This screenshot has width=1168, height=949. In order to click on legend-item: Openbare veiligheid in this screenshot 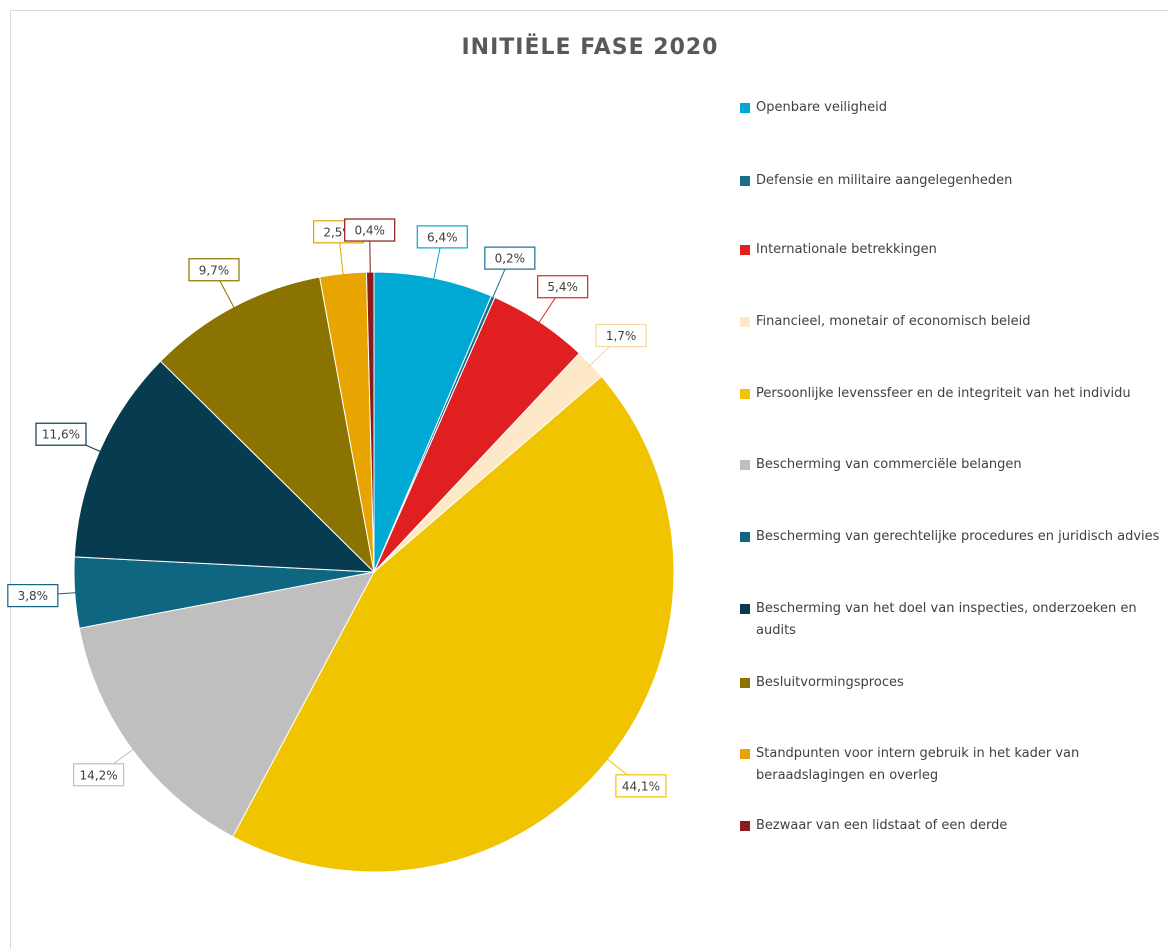, I will do `click(953, 108)`.